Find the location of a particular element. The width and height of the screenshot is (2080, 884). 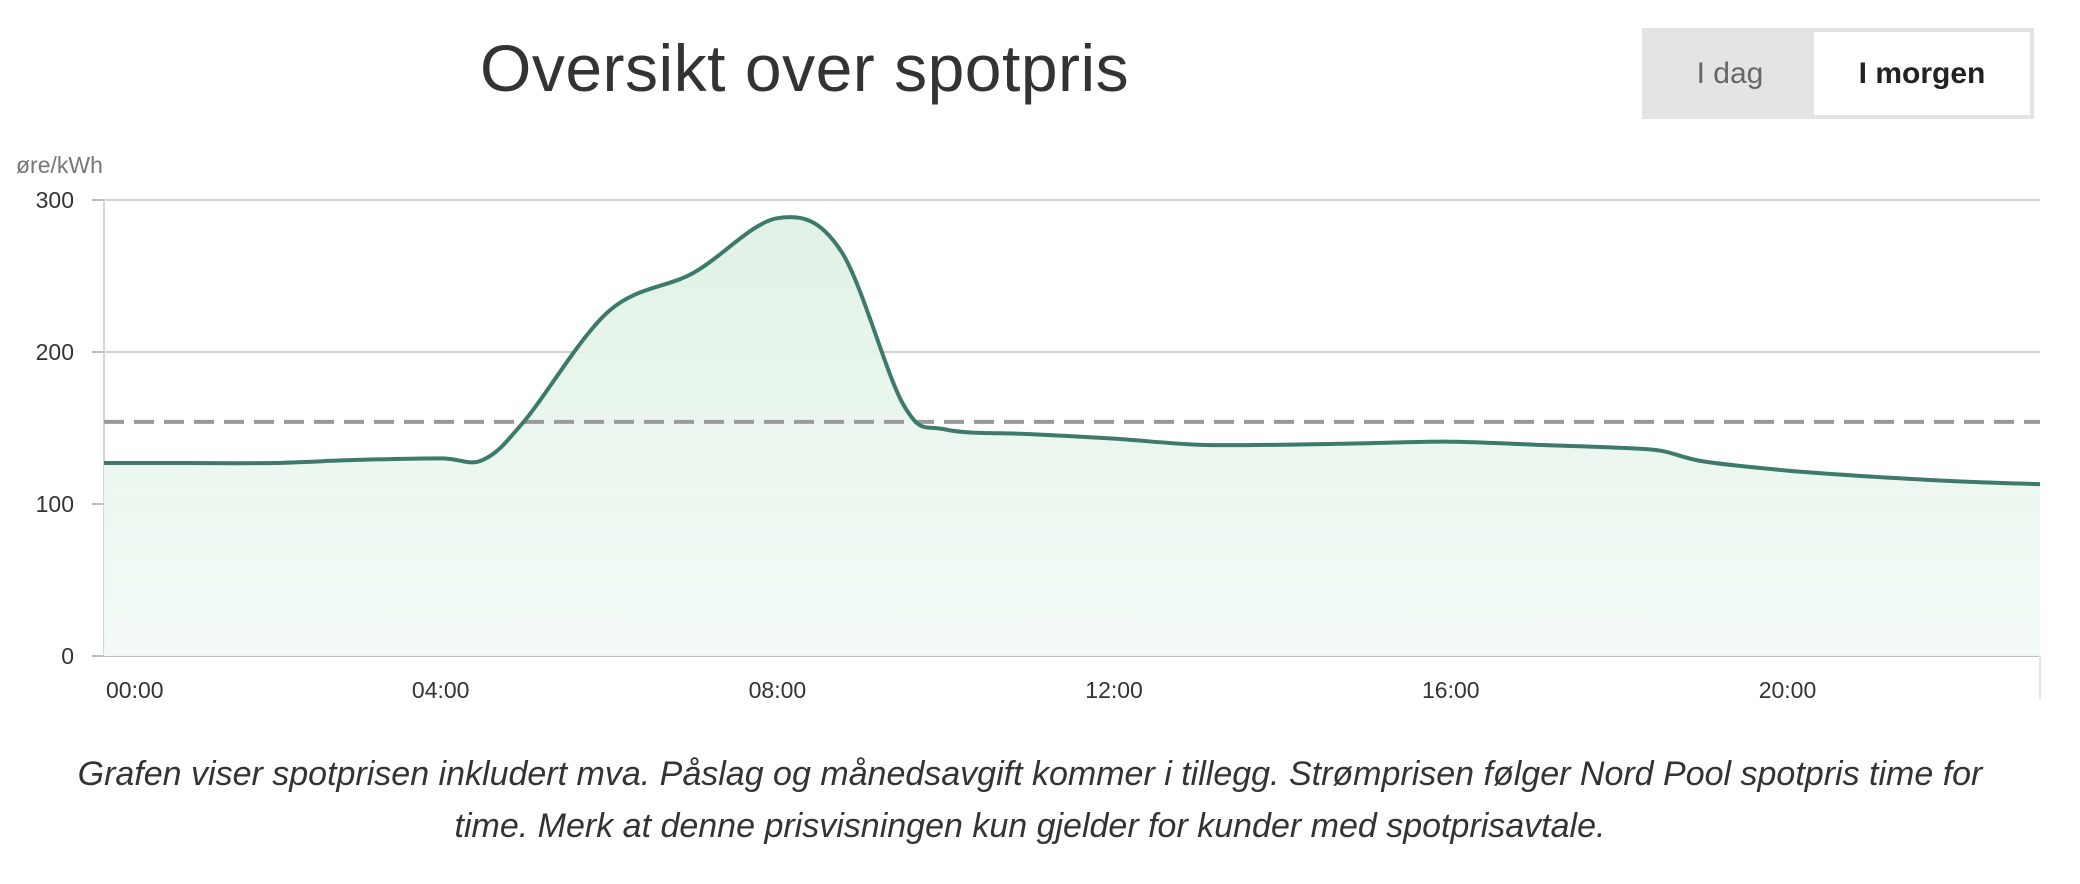

x-tick-label: 12:00 is located at coordinates (1114, 688).